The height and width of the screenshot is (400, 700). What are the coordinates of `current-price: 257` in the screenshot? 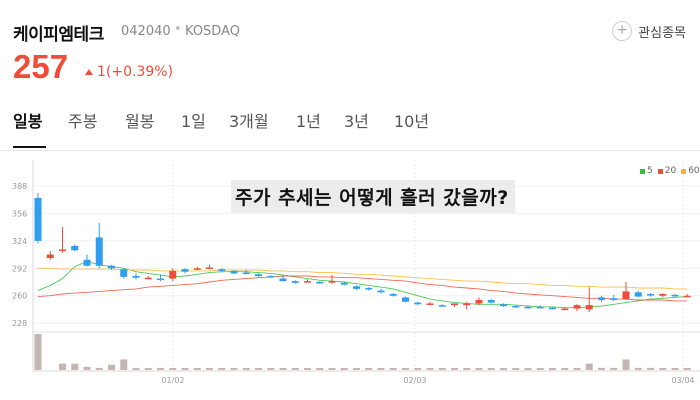 It's located at (41, 66).